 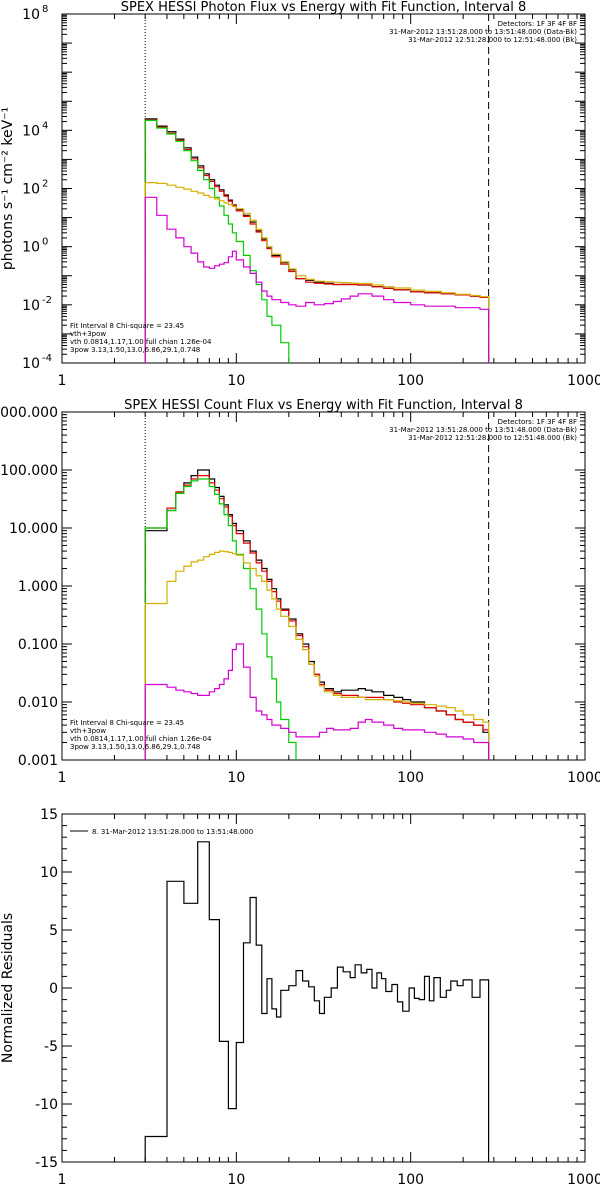 What do you see at coordinates (38, 645) in the screenshot?
I see `y-tick-label: 0.100` at bounding box center [38, 645].